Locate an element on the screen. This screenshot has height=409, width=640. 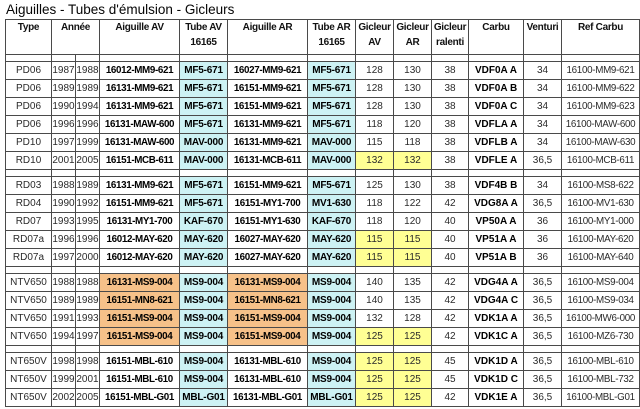
cell-type: RD04 is located at coordinates (28, 203).